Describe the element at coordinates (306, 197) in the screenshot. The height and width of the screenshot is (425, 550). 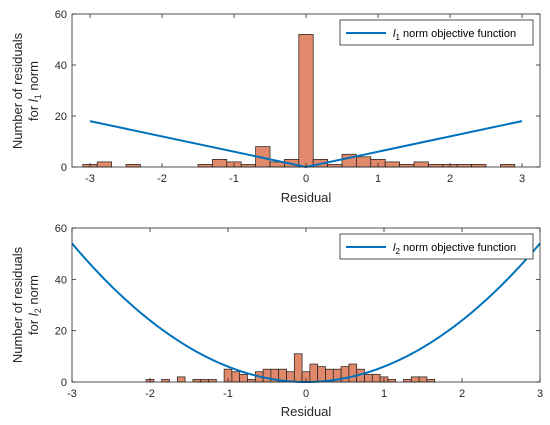
I see `l1-x-axis-label: Residual` at that location.